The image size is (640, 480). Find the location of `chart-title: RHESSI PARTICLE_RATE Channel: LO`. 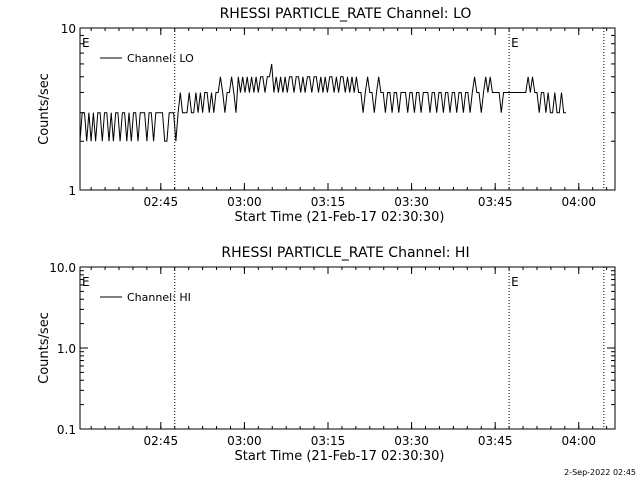

chart-title: RHESSI PARTICLE_RATE Channel: LO is located at coordinates (346, 14).